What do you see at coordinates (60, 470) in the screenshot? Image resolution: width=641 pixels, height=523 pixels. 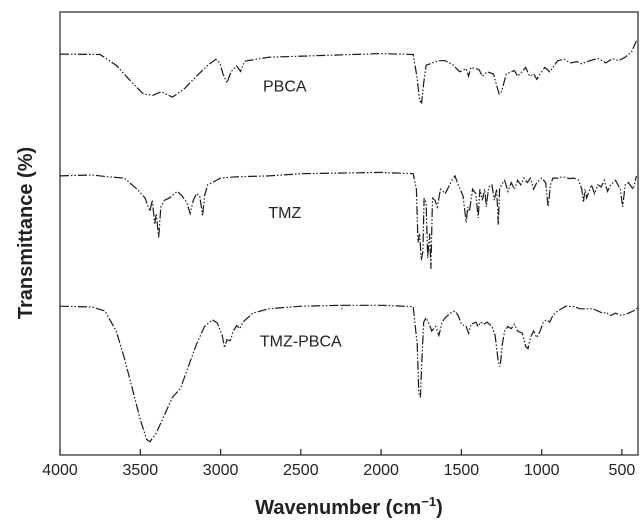 I see `x-tick-label: 4000` at bounding box center [60, 470].